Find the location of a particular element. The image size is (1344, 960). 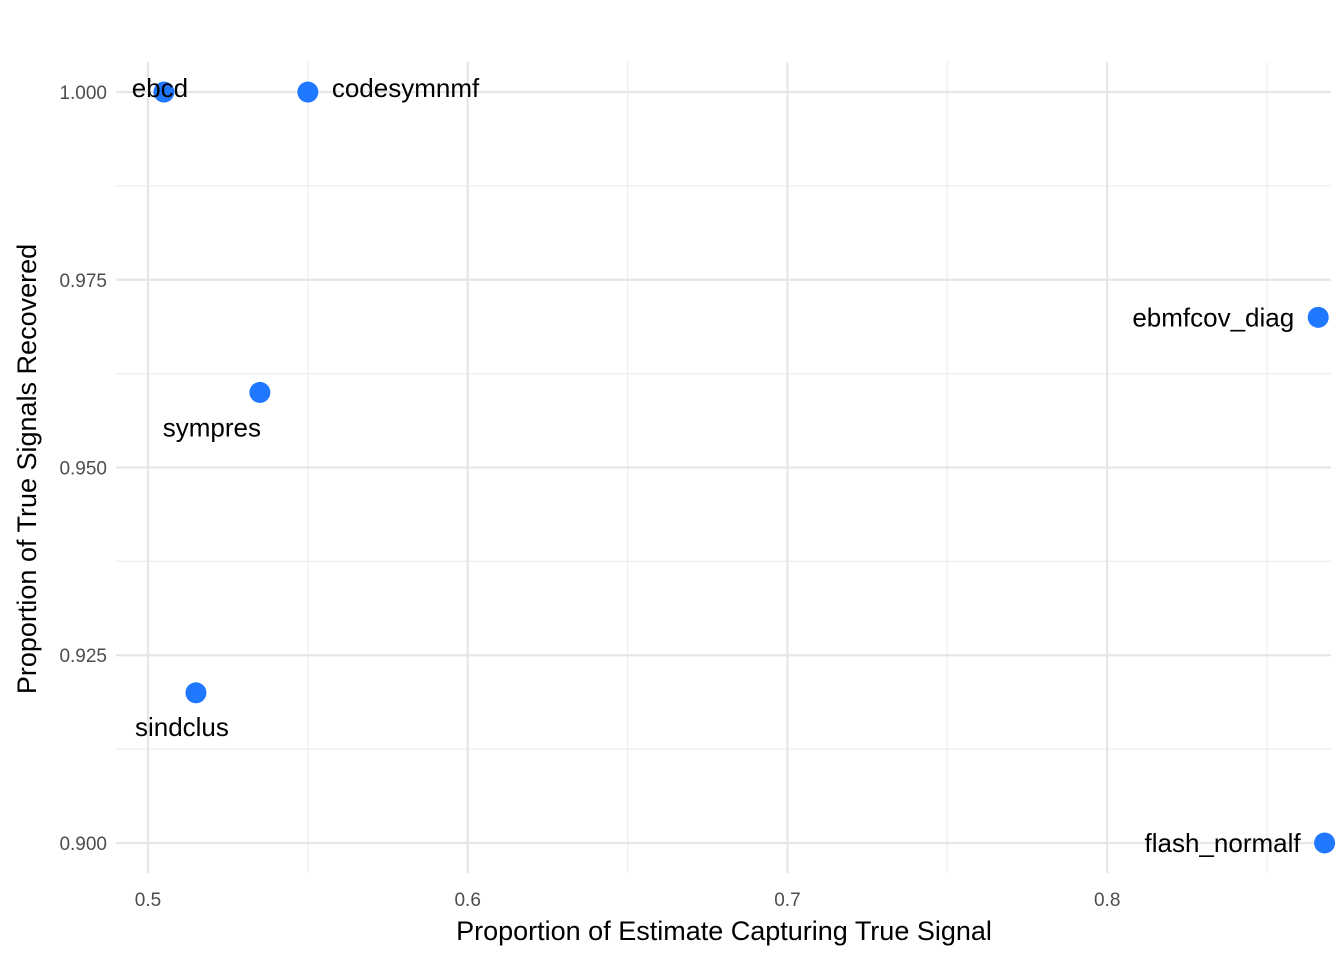

point-label: sympres is located at coordinates (212, 427).